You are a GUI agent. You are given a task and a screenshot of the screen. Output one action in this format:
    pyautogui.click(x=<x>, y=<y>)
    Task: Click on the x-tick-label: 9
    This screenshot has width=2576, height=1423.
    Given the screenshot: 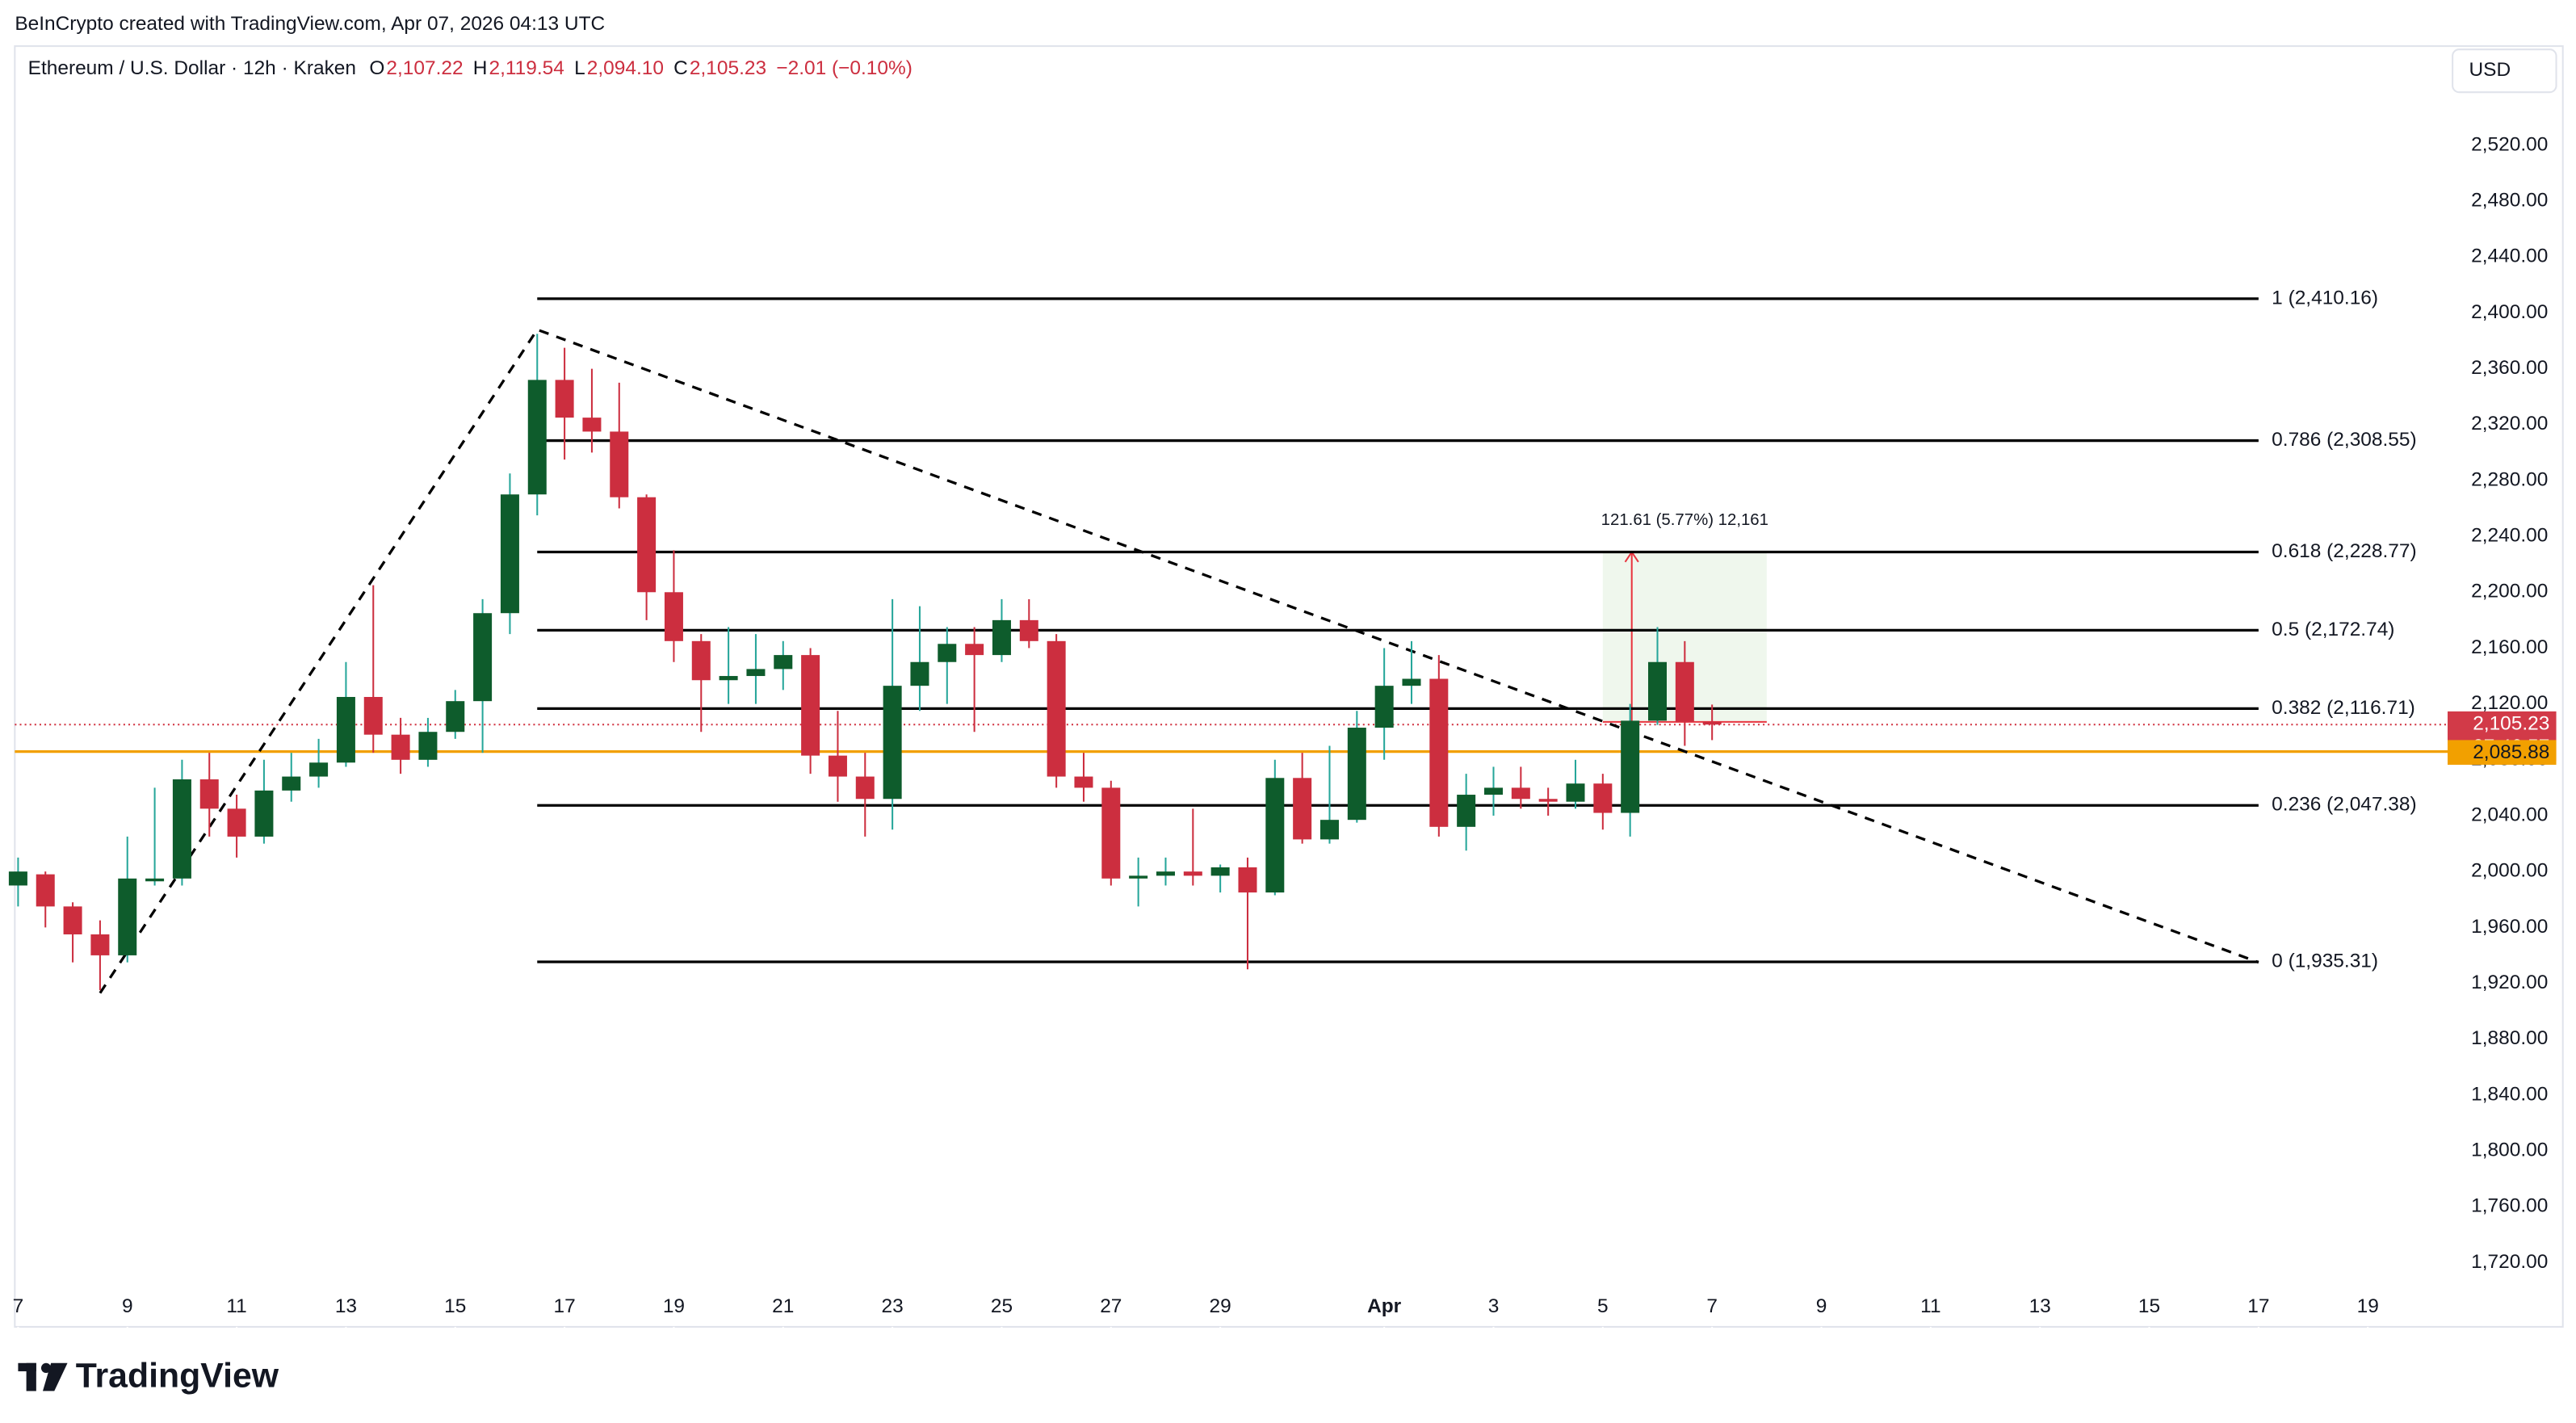 What is the action you would take?
    pyautogui.click(x=1821, y=1306)
    